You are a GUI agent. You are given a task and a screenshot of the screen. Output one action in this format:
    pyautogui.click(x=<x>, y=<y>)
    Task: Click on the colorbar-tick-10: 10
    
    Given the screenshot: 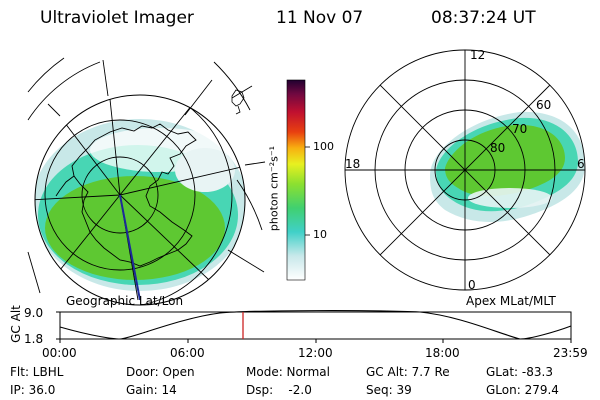 What is the action you would take?
    pyautogui.click(x=320, y=234)
    